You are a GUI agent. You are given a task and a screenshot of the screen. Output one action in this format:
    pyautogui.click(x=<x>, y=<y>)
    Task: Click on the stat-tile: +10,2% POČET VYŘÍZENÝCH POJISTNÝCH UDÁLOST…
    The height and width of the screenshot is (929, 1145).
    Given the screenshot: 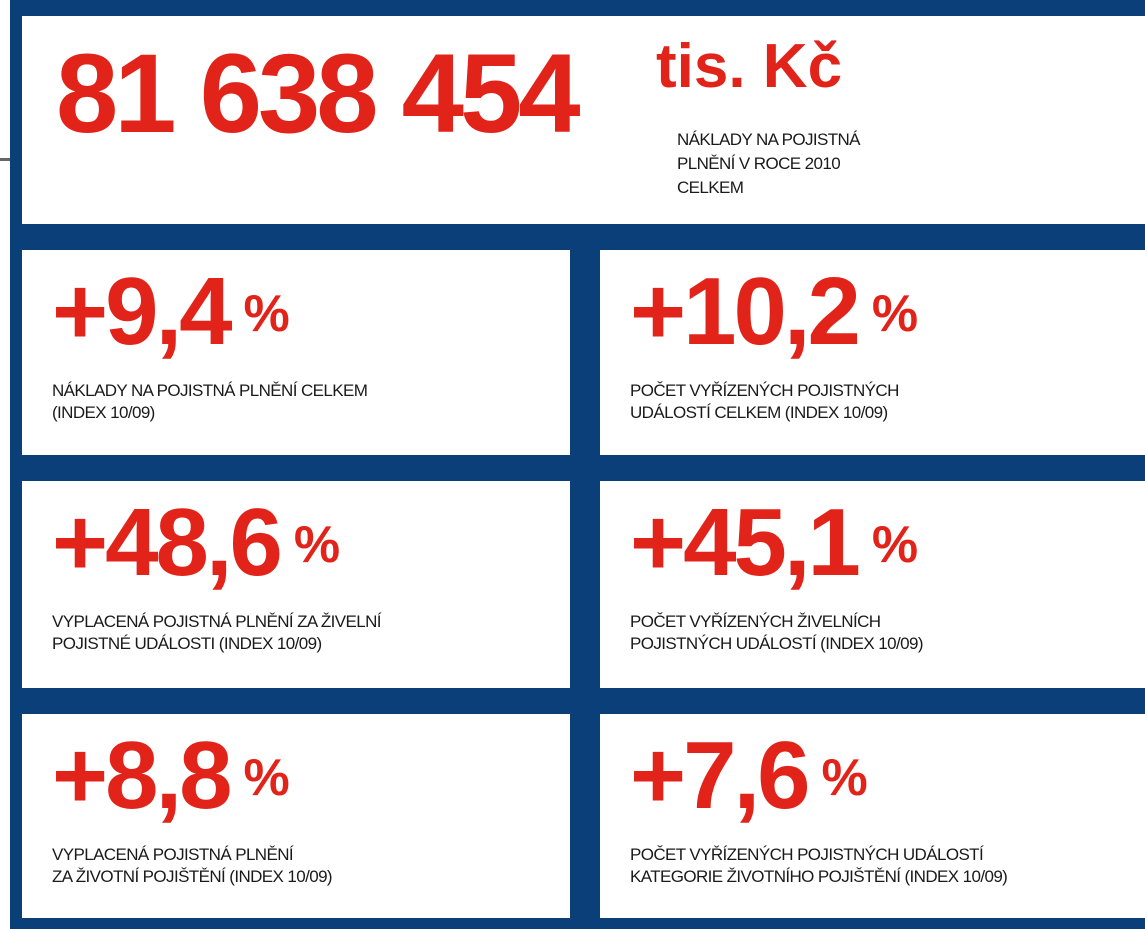 What is the action you would take?
    pyautogui.click(x=872, y=352)
    